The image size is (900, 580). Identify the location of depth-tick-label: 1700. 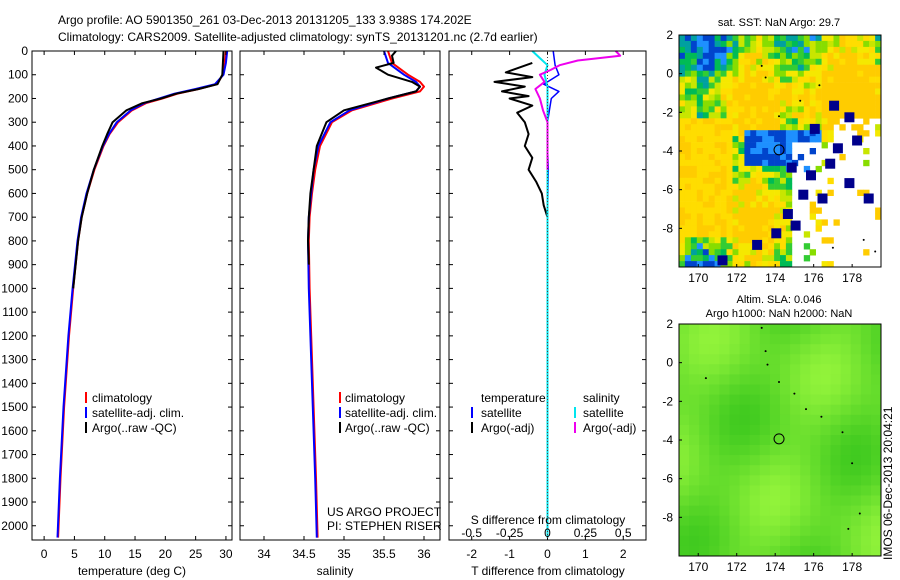
(14, 455).